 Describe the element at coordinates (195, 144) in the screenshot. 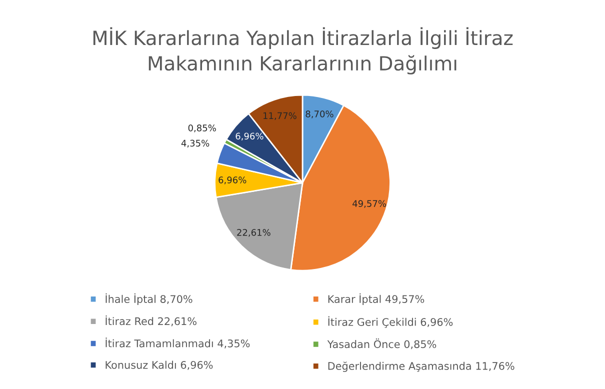

I see `data-label: 4,35%` at that location.